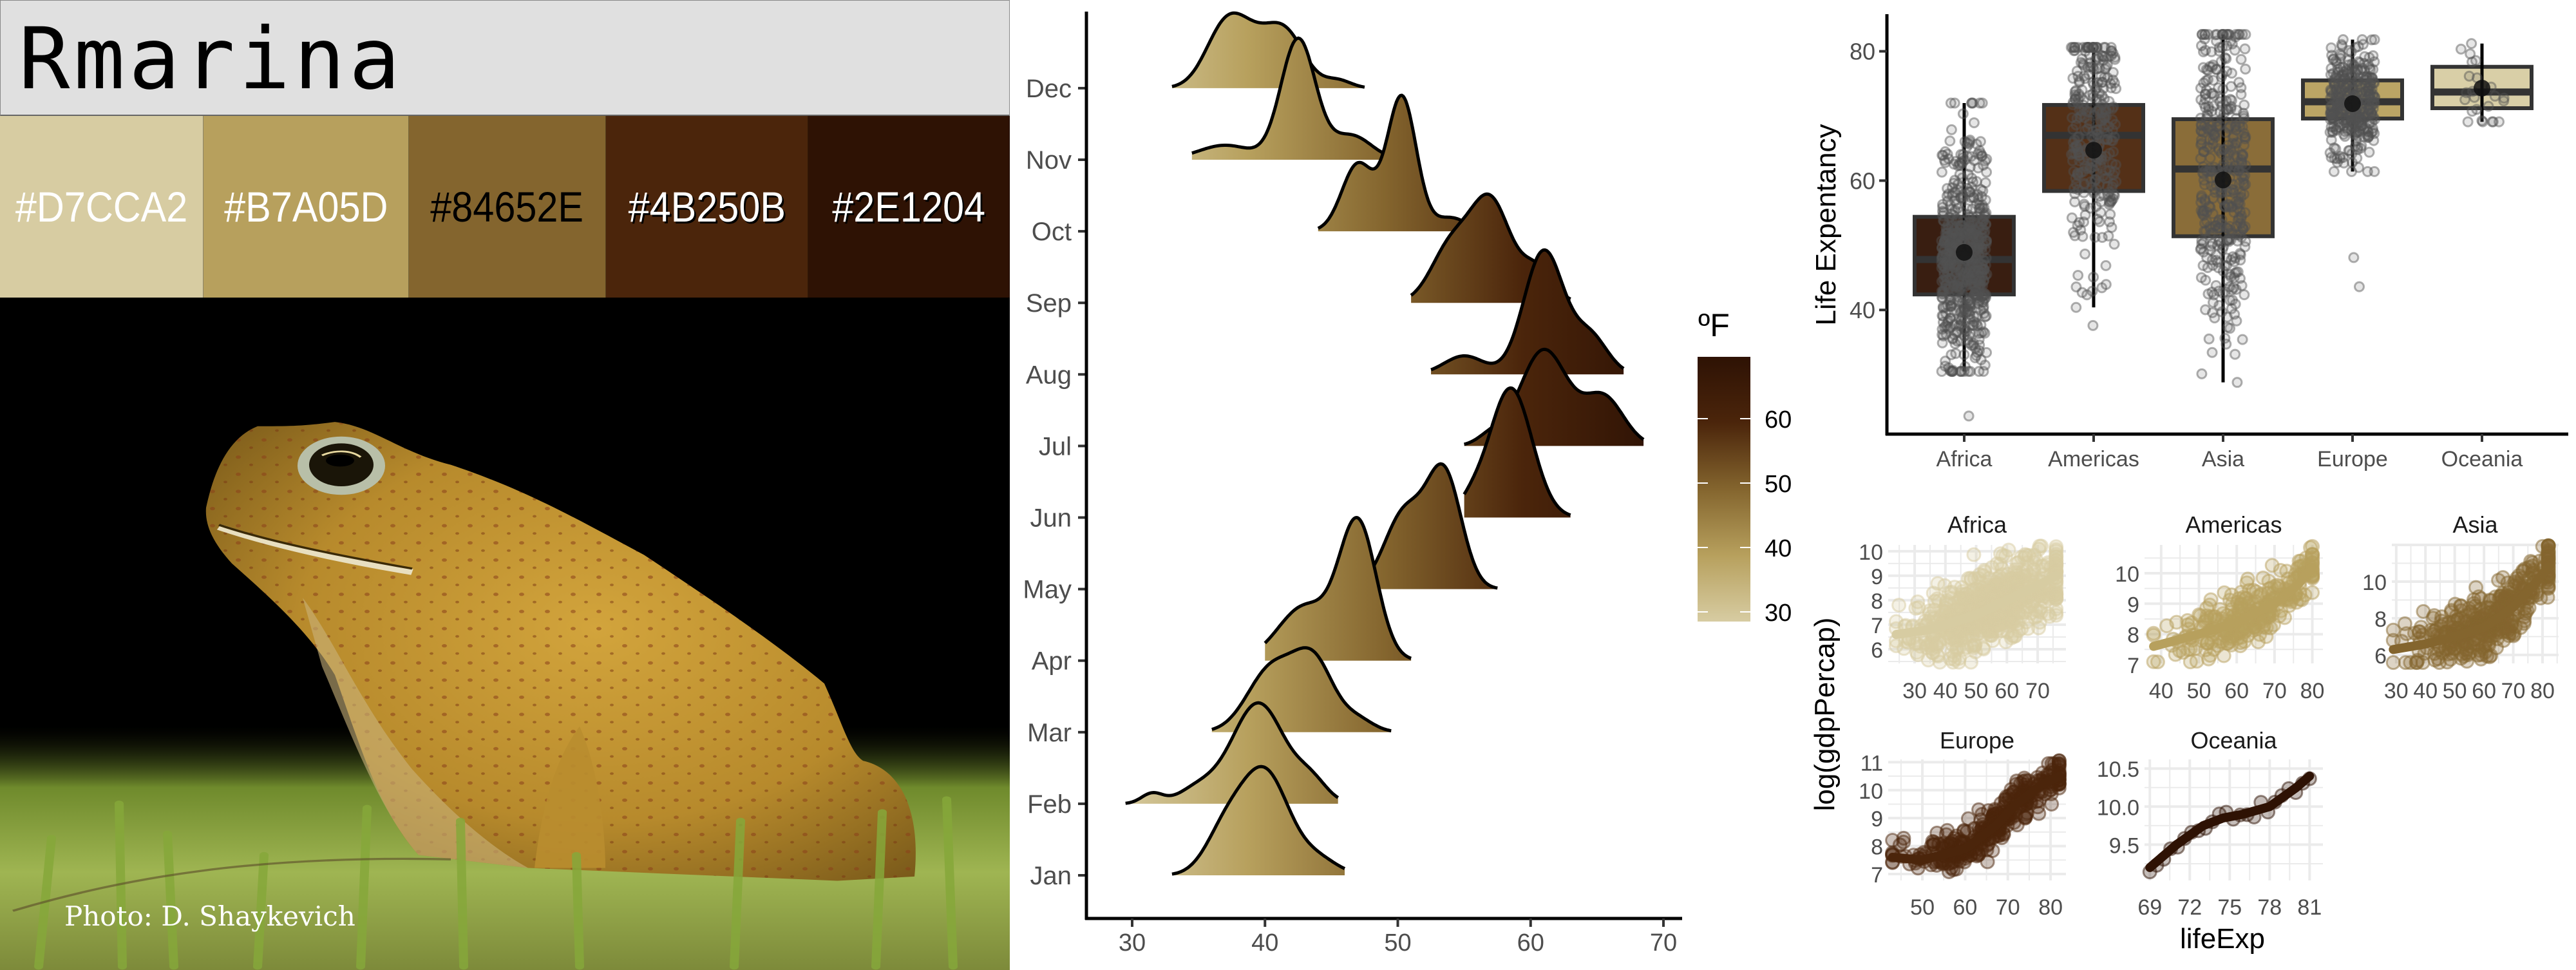 The image size is (2576, 970). Describe the element at coordinates (1825, 715) in the screenshot. I see `y-axis-title: log(gdpPercap)` at that location.